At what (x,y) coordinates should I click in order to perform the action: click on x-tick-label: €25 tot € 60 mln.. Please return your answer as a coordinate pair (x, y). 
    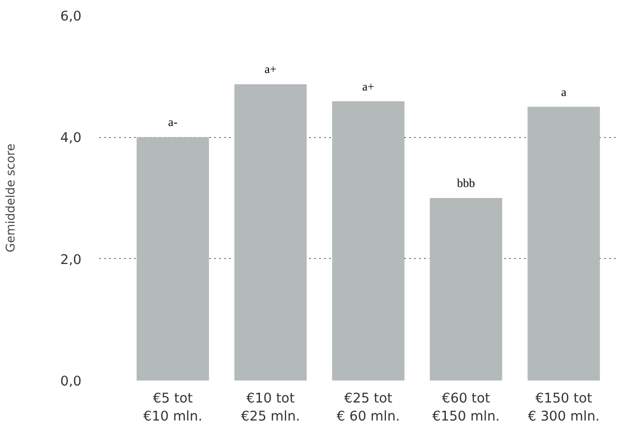
    Looking at the image, I should click on (368, 408).